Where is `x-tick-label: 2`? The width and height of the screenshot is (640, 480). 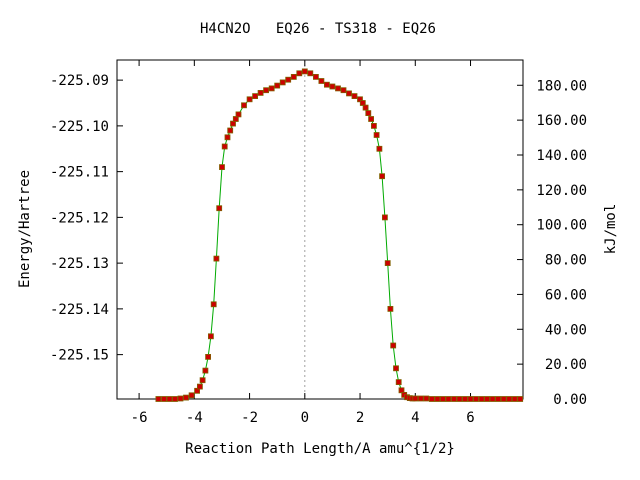 x-tick-label: 2 is located at coordinates (360, 418).